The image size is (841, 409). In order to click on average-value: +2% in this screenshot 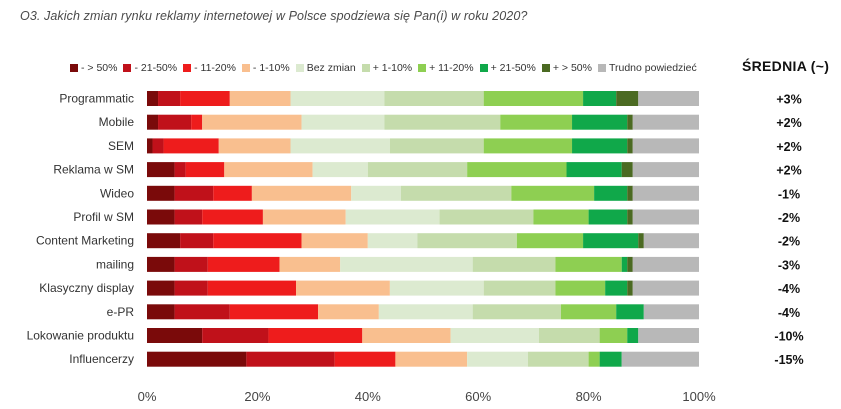, I will do `click(788, 147)`.